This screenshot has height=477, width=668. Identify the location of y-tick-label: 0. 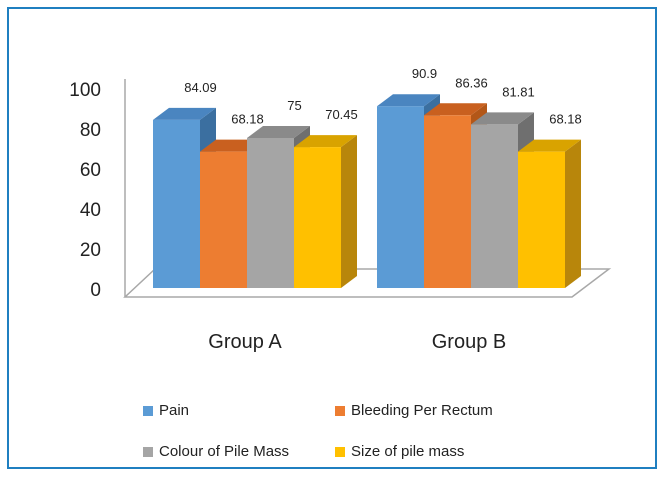
(95, 290).